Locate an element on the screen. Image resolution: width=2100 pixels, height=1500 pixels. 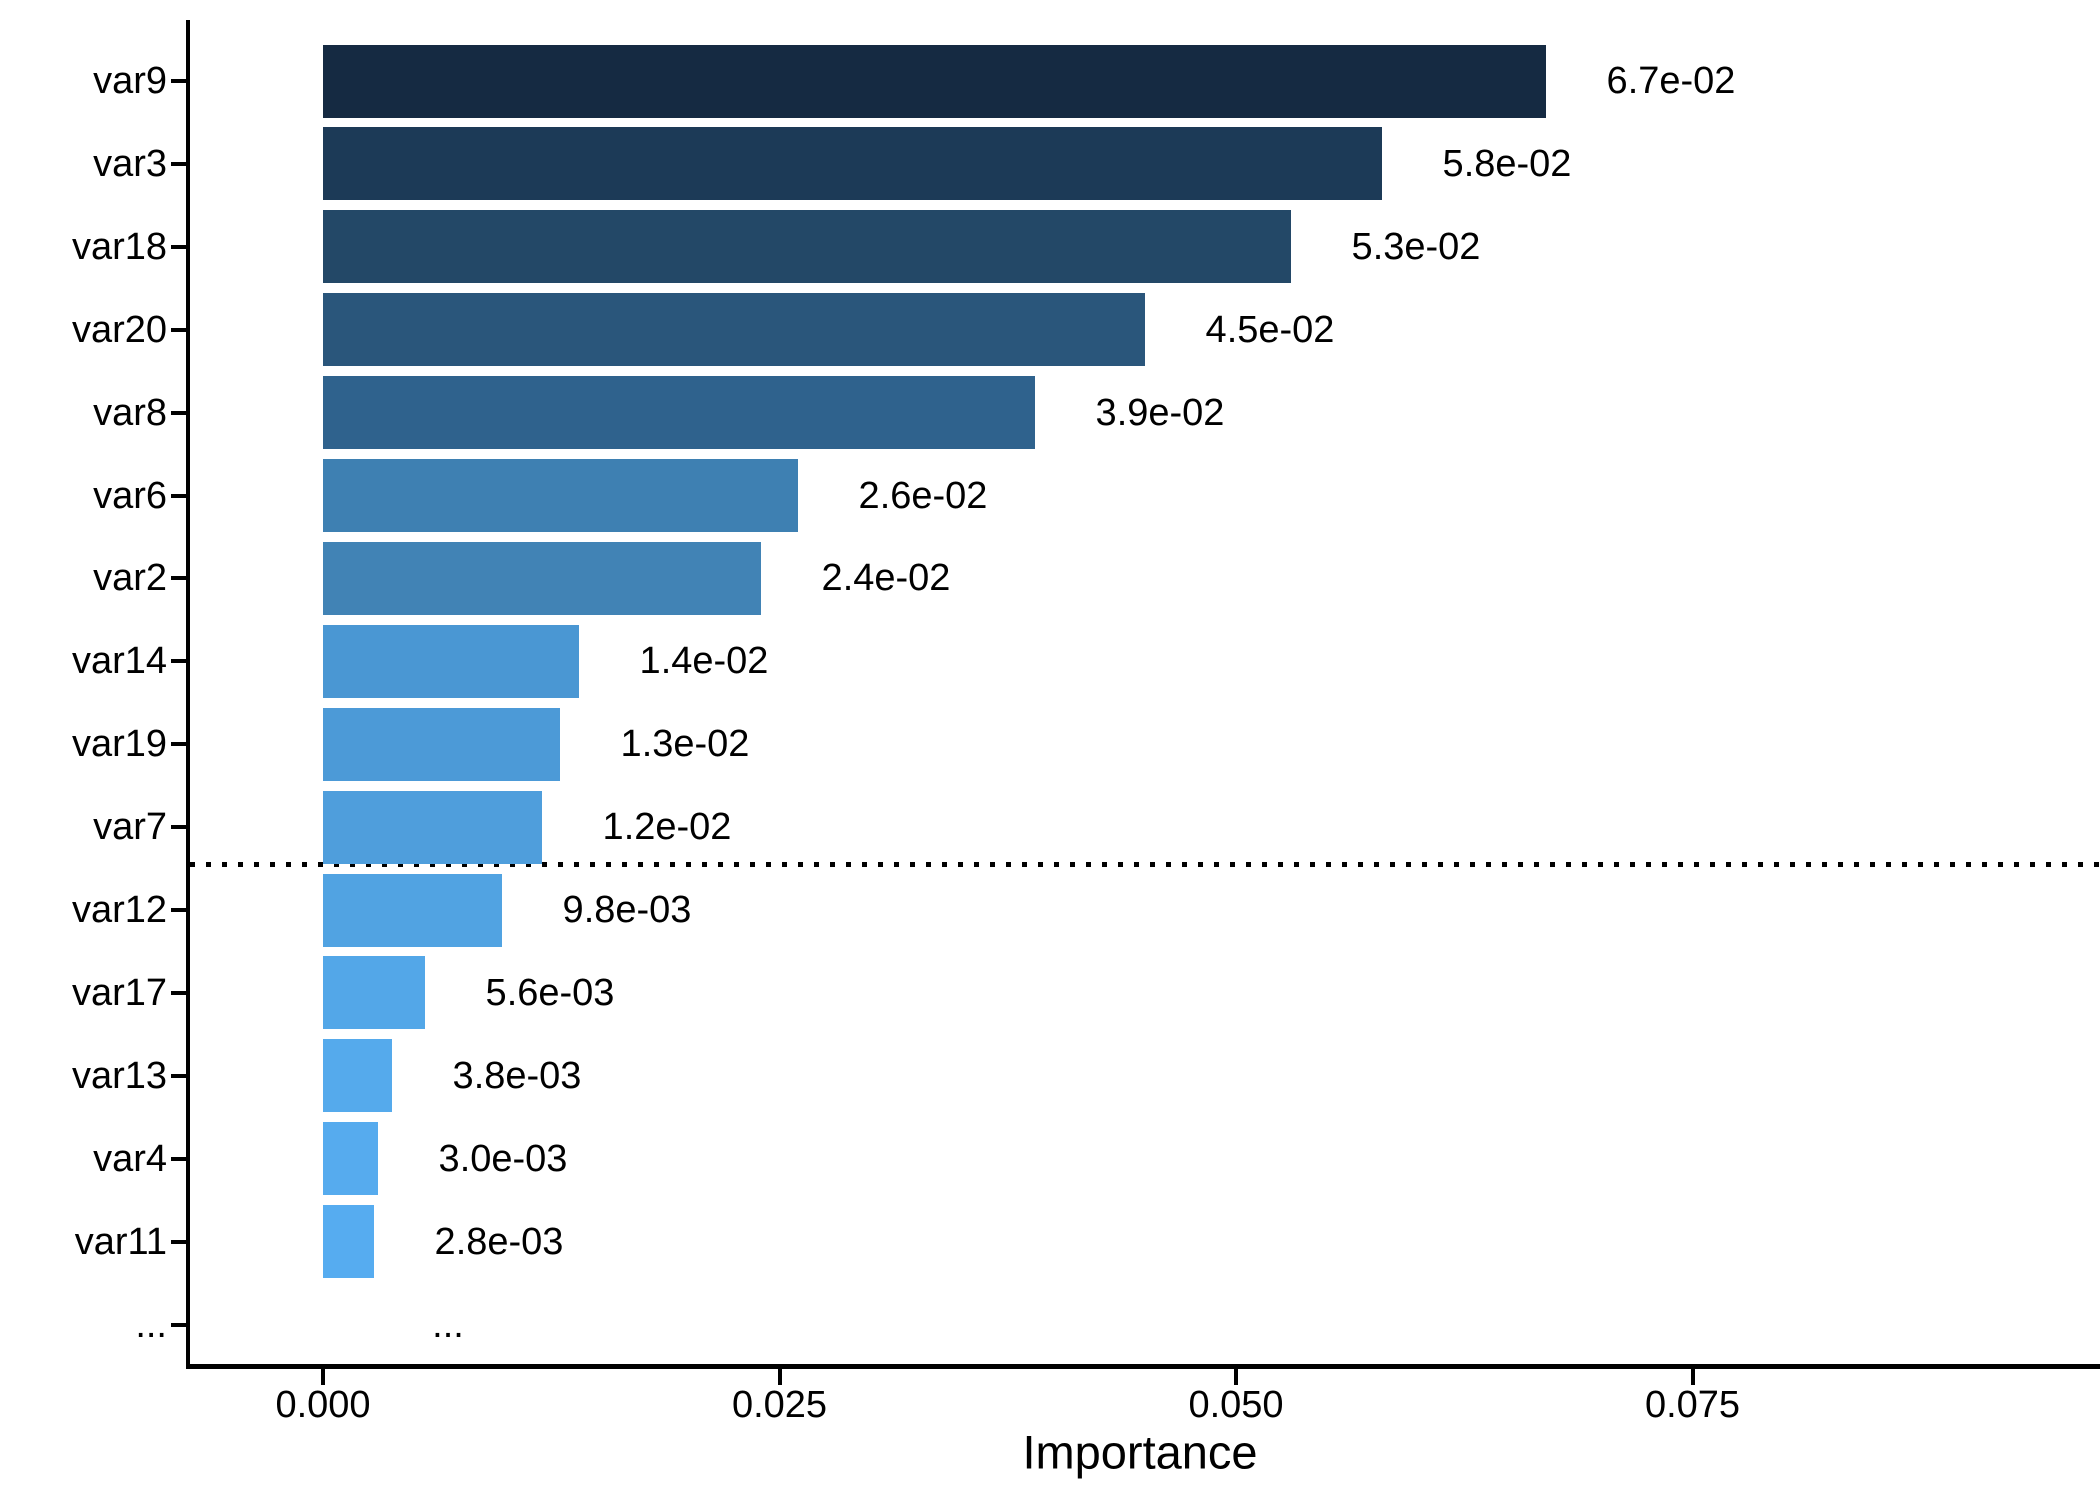
threshold-dotted-line is located at coordinates (1145, 864).